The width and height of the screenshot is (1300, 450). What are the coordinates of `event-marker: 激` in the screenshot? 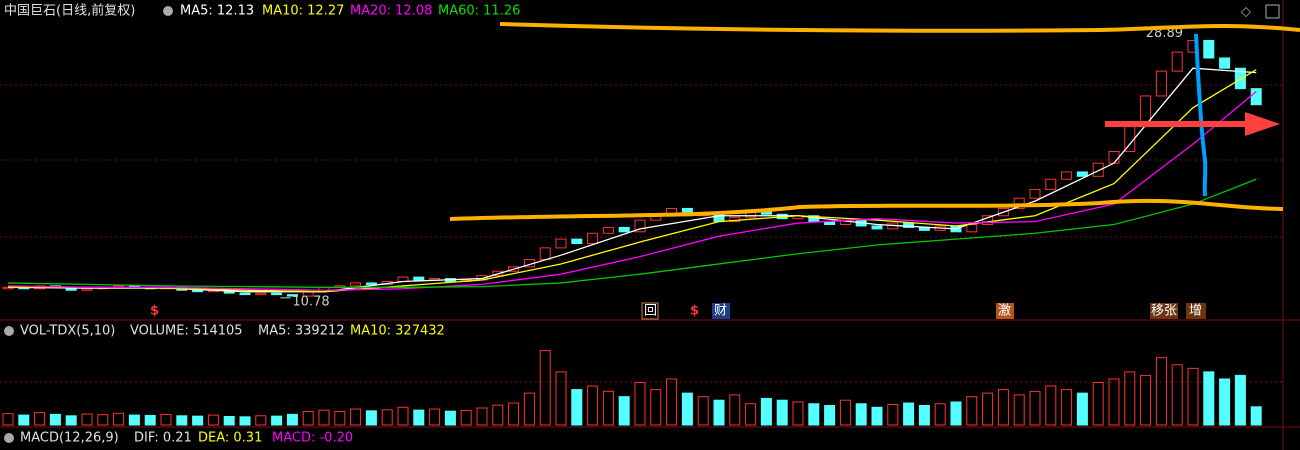 It's located at (1004, 311).